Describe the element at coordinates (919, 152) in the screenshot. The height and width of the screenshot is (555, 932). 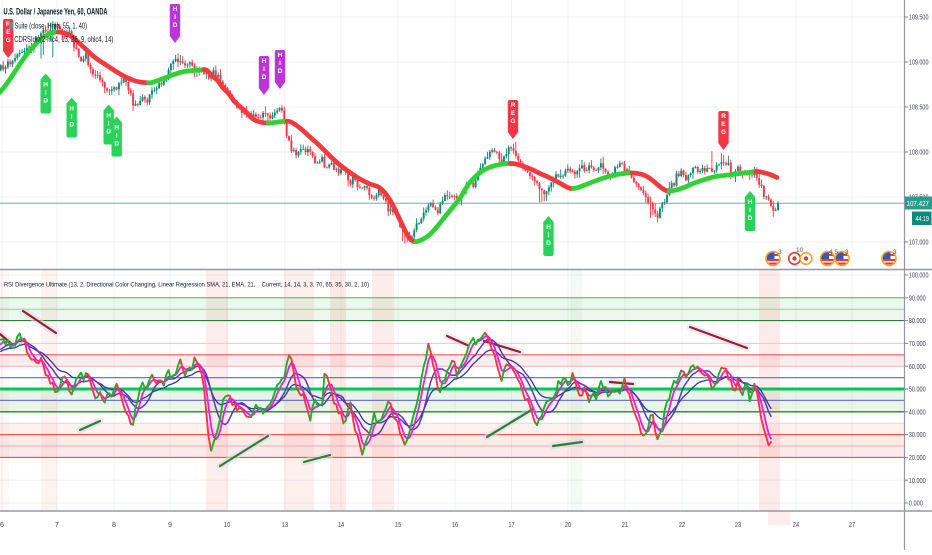
I see `svg-text: 108.000` at that location.